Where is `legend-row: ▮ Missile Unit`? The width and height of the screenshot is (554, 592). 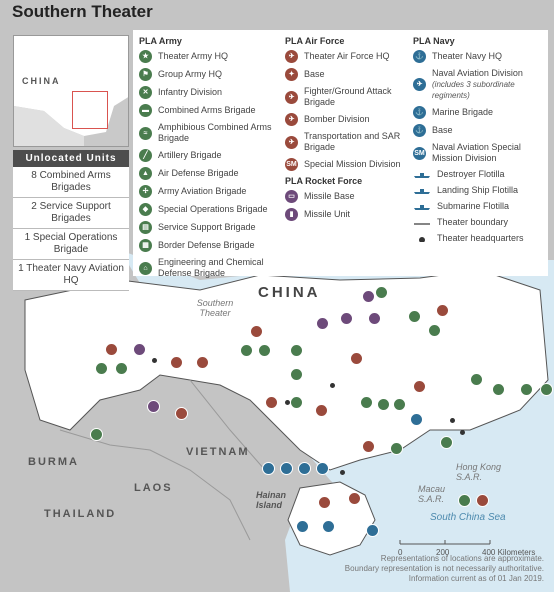
legend-row: ▮ Missile Unit is located at coordinates (344, 214).